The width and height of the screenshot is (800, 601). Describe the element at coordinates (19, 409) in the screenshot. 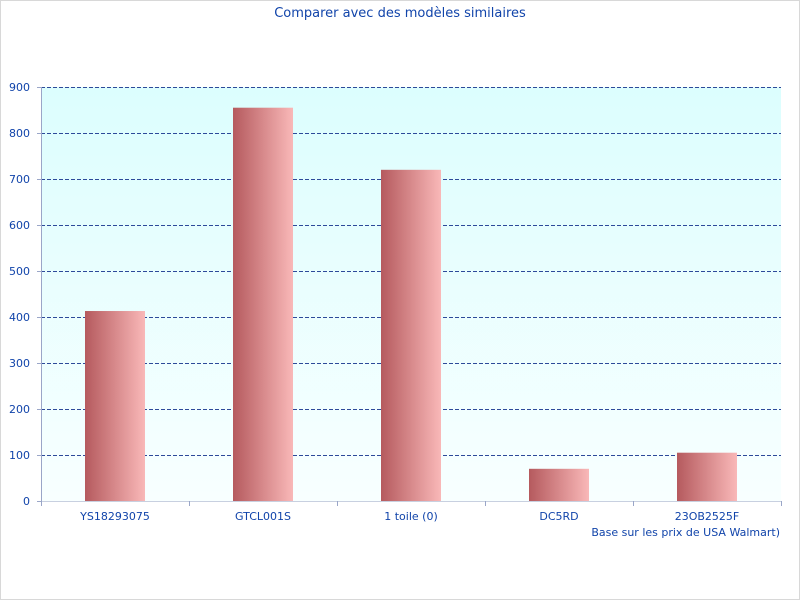

I see `y-tick-label: 200` at that location.